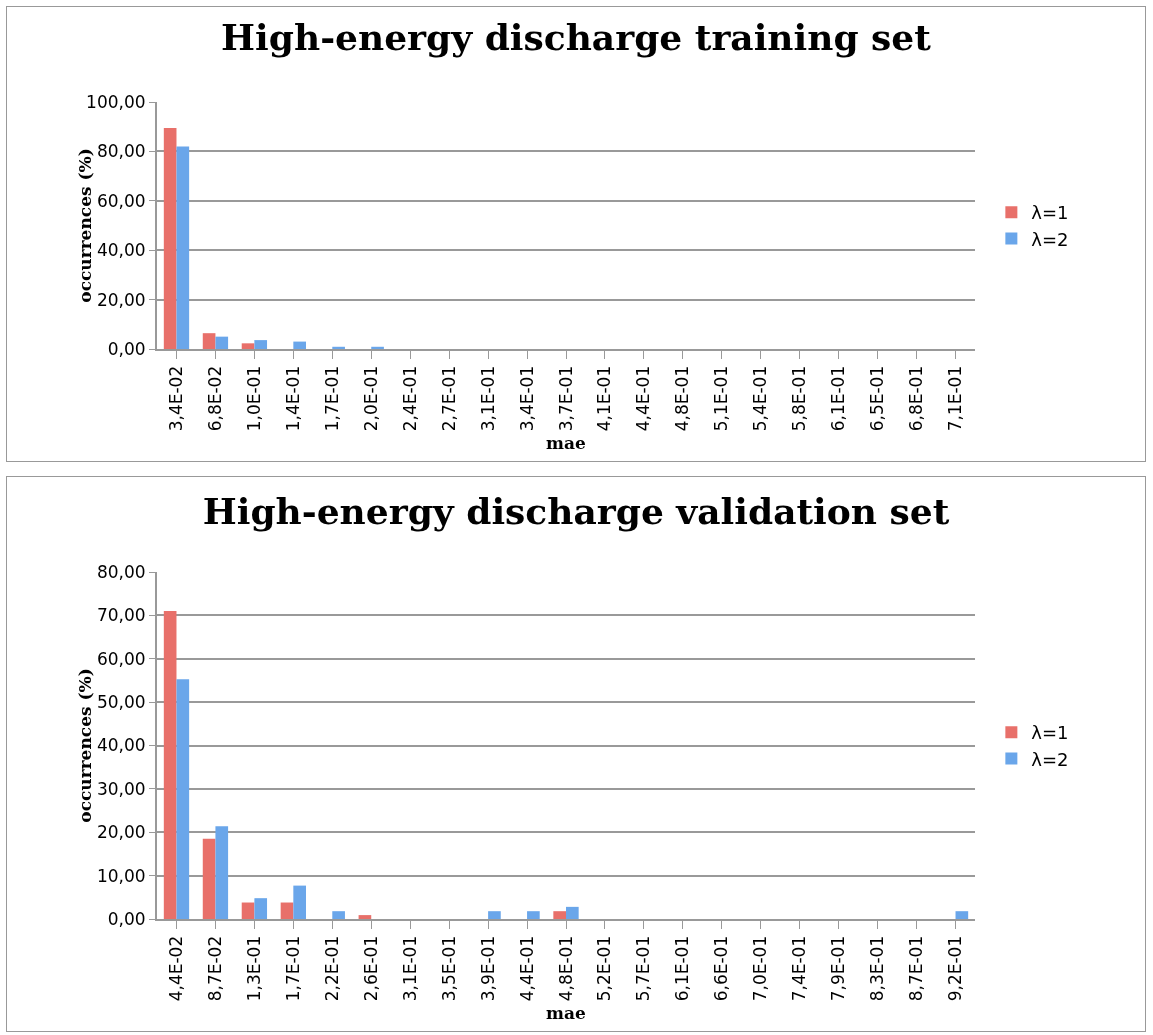  Describe the element at coordinates (838, 968) in the screenshot. I see `x-tick-label: 7,9E-01` at that location.